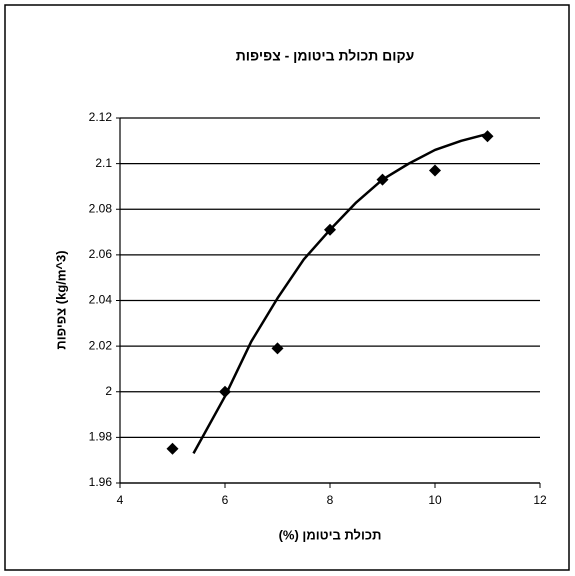 The height and width of the screenshot is (576, 575). What do you see at coordinates (101, 300) in the screenshot?
I see `y-tick-label: 2.04` at bounding box center [101, 300].